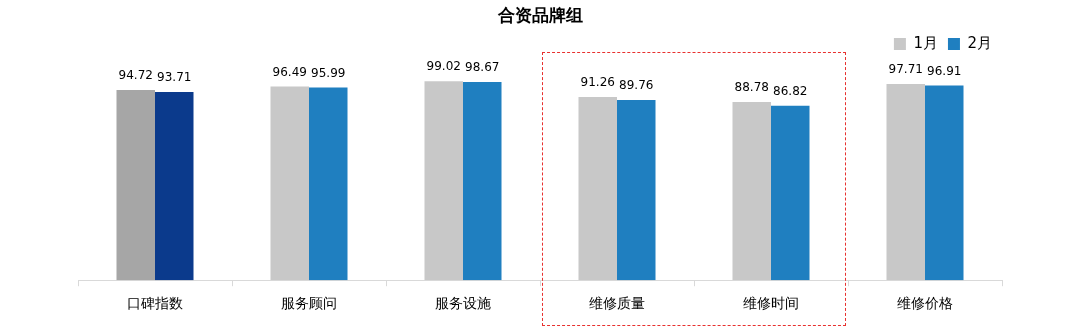  Describe the element at coordinates (443, 66) in the screenshot. I see `data-label: 99.02` at that location.